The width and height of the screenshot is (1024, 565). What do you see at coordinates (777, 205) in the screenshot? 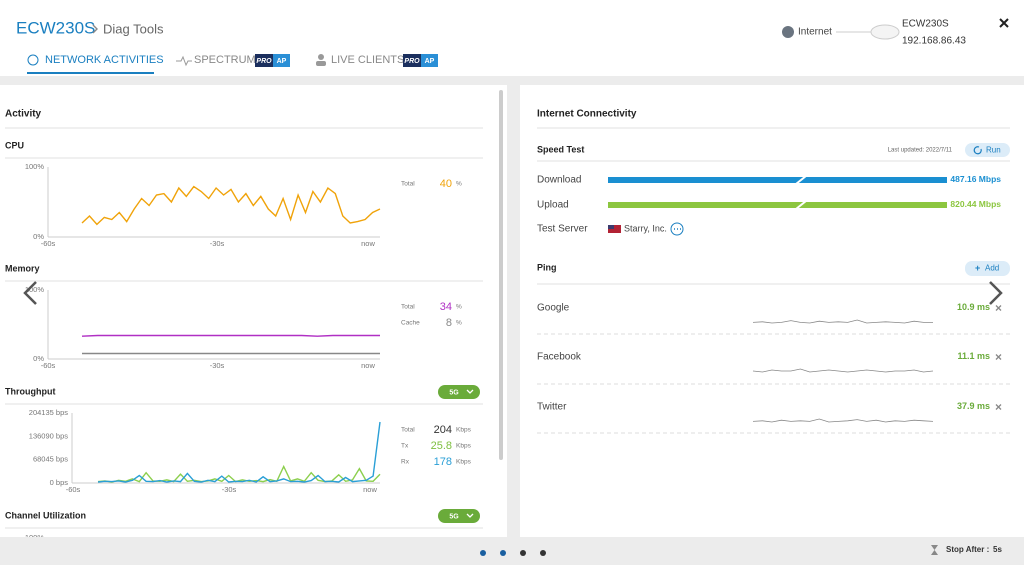
I see `speed-bar` at bounding box center [777, 205].